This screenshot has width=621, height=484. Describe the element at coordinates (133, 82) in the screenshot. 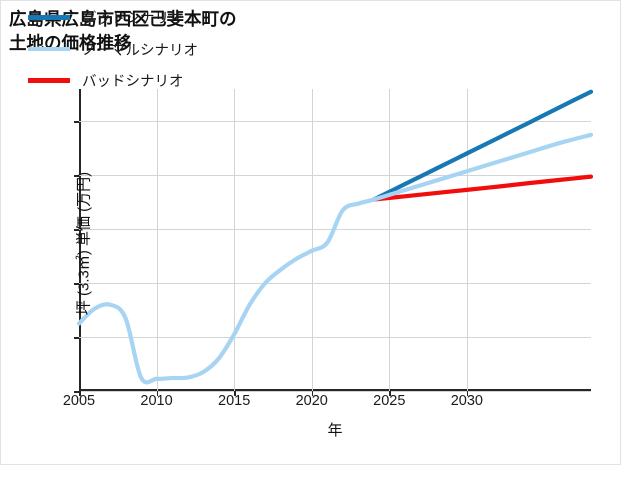

I see `legend-label: バッドシナリオ` at that location.